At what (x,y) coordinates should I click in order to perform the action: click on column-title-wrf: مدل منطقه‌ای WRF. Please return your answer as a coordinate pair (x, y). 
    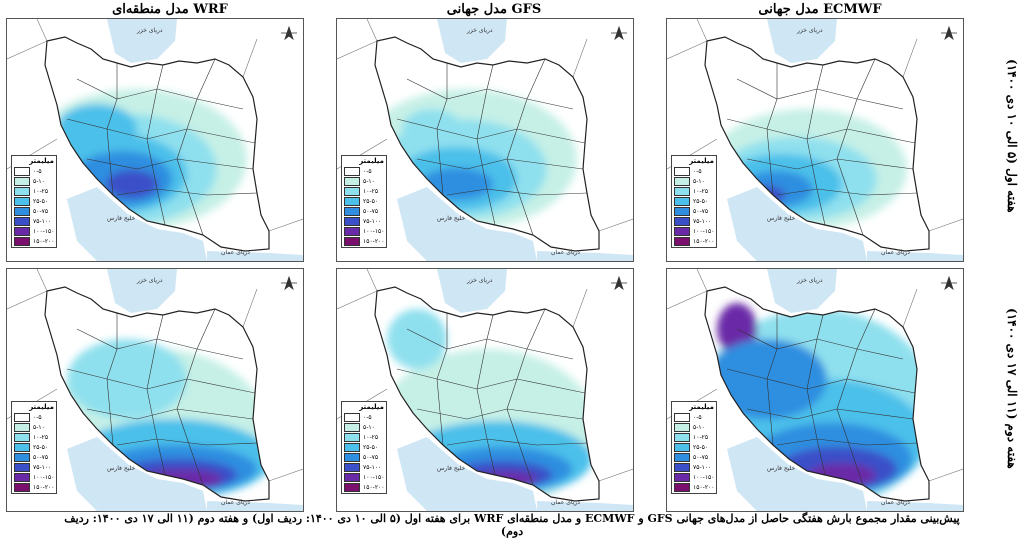
    Looking at the image, I should click on (170, 9).